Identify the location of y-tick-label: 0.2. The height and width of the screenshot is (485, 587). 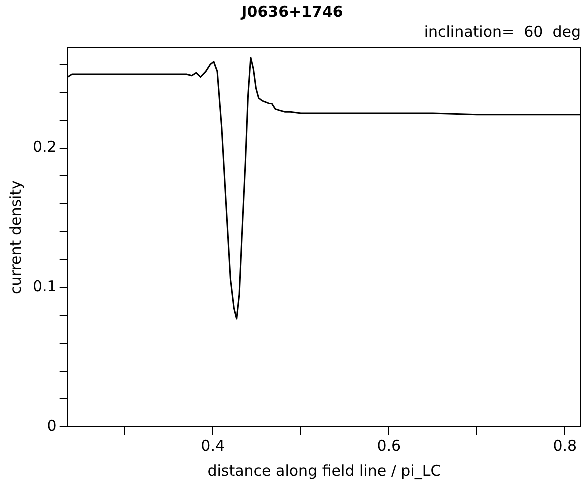
(44, 147).